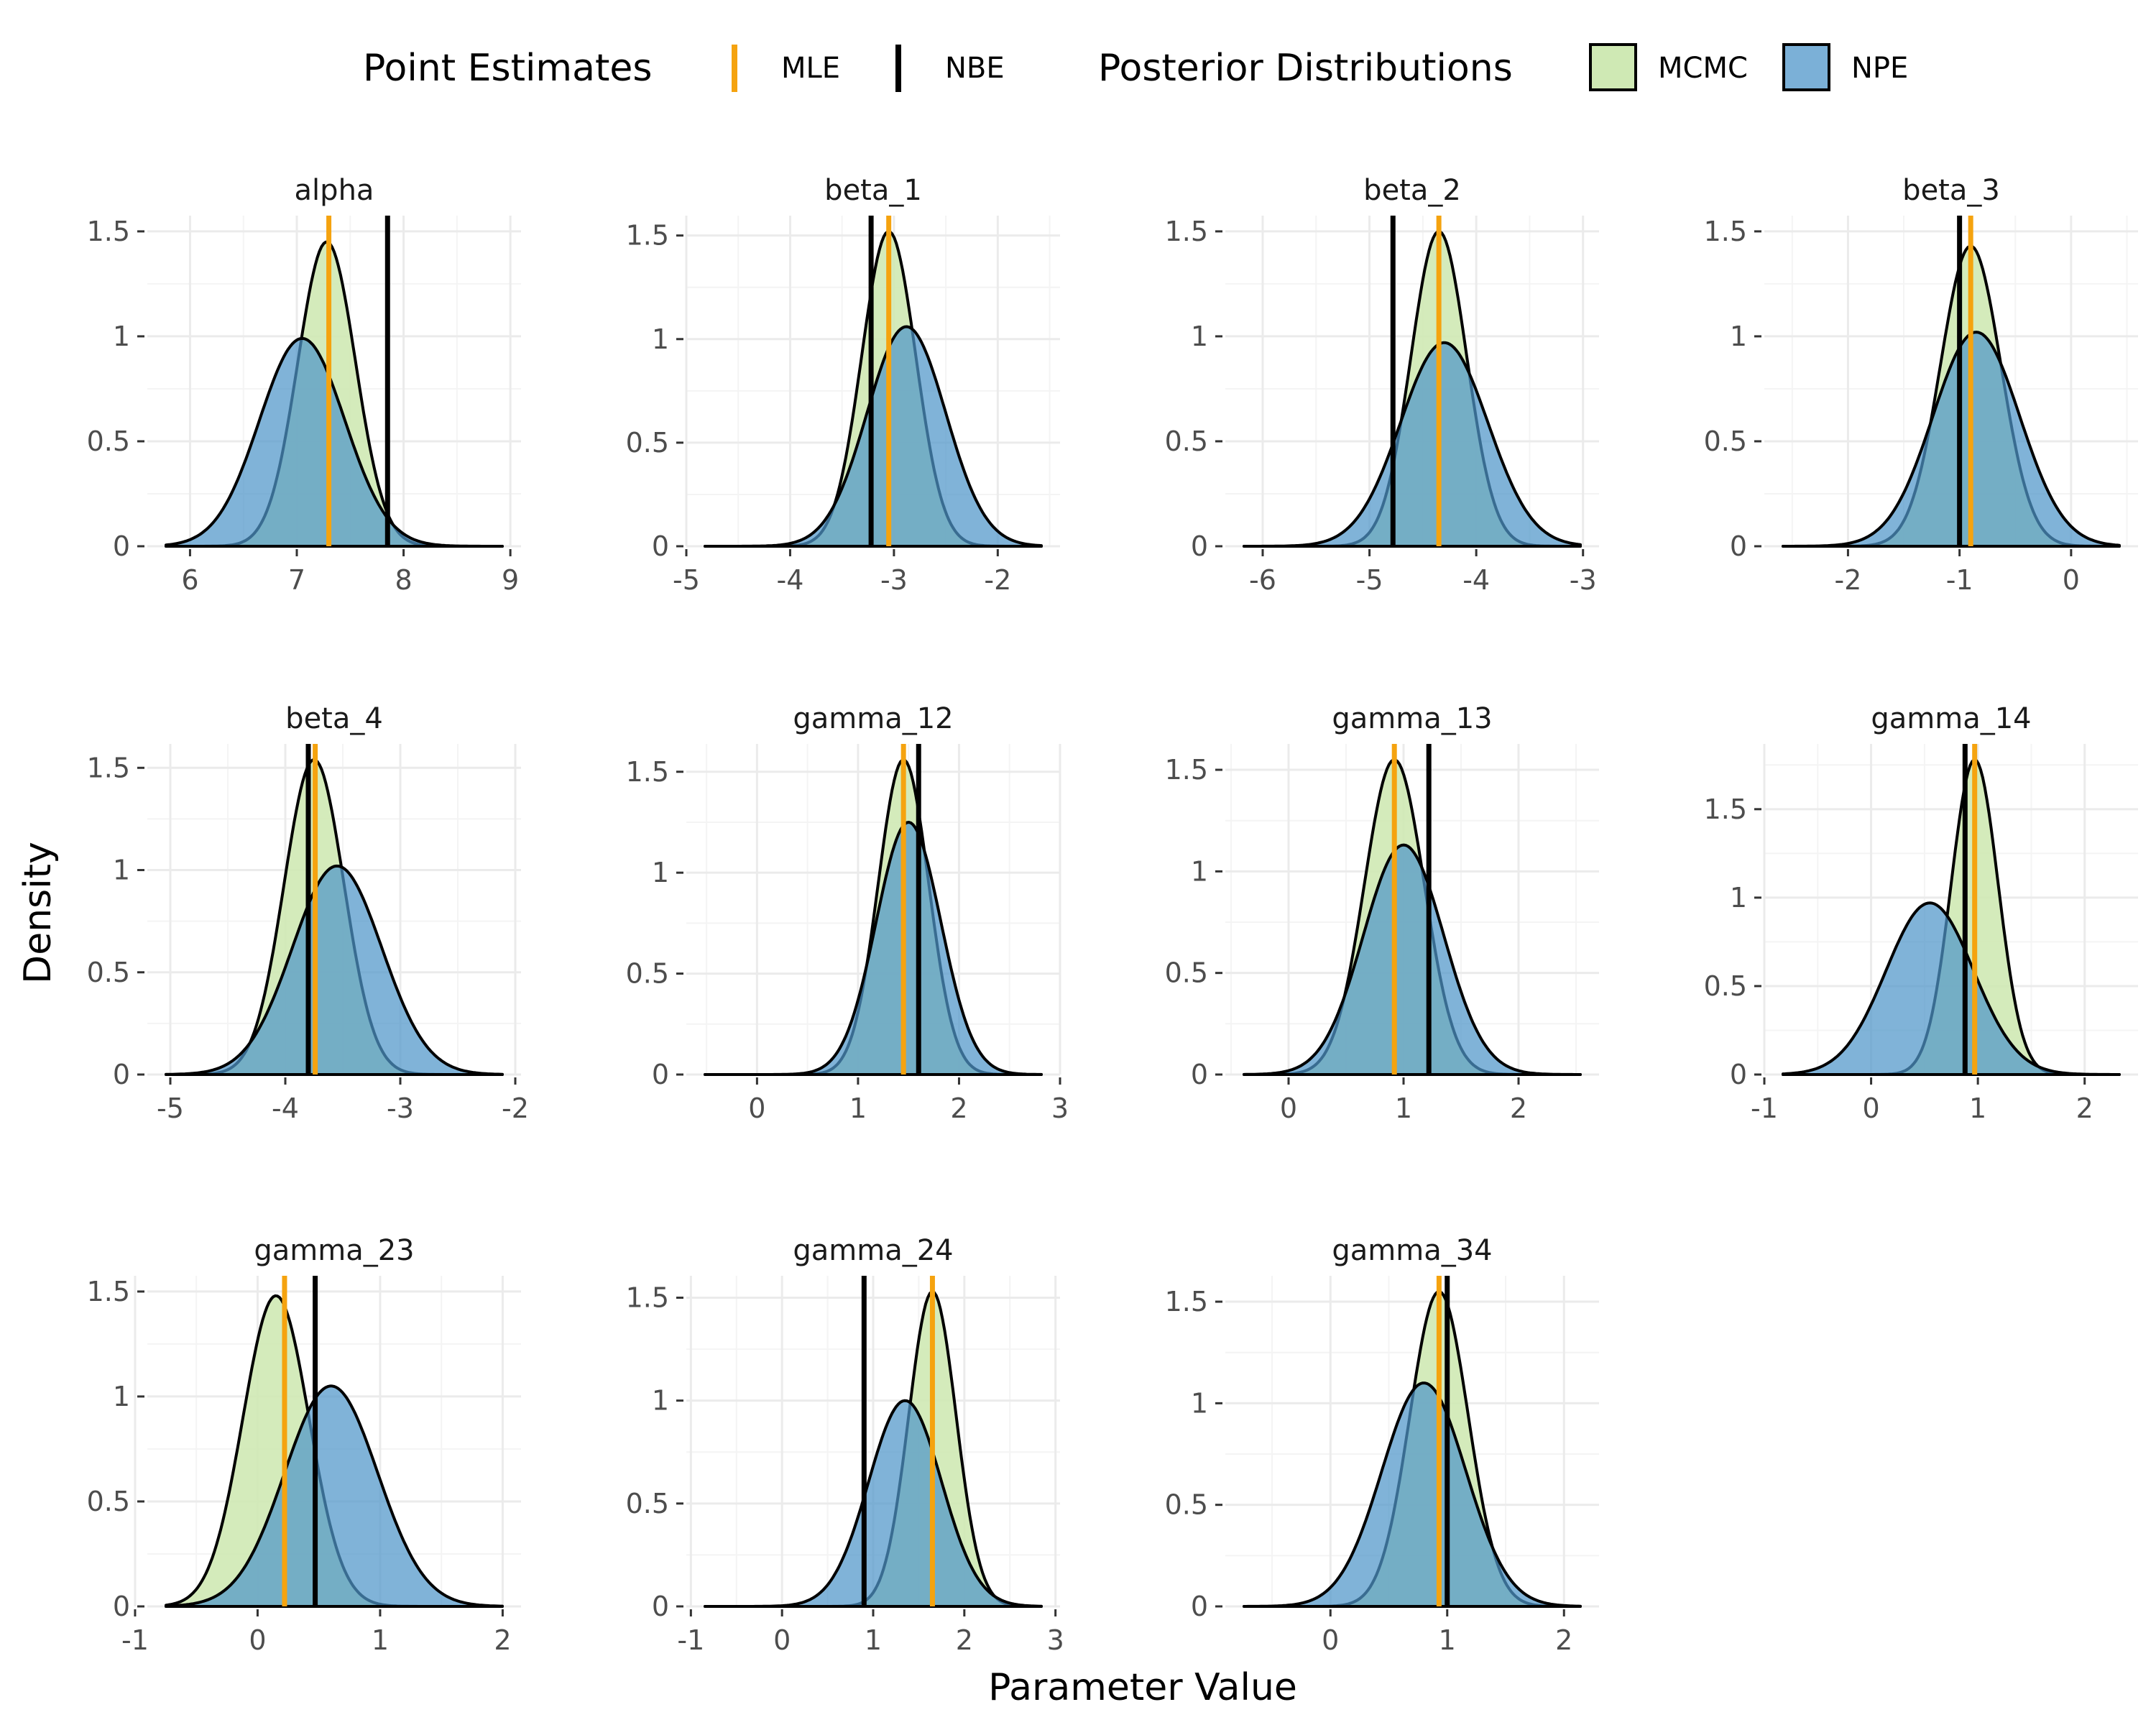 This screenshot has height=1725, width=2156. What do you see at coordinates (1613, 67) in the screenshot?
I see `legend-mcmc-key` at bounding box center [1613, 67].